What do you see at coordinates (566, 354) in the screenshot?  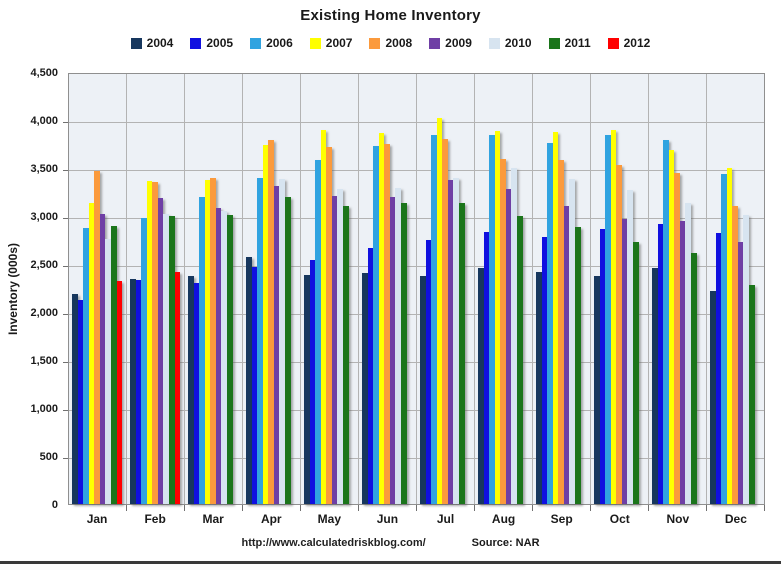 I see `bar-2009-sep` at bounding box center [566, 354].